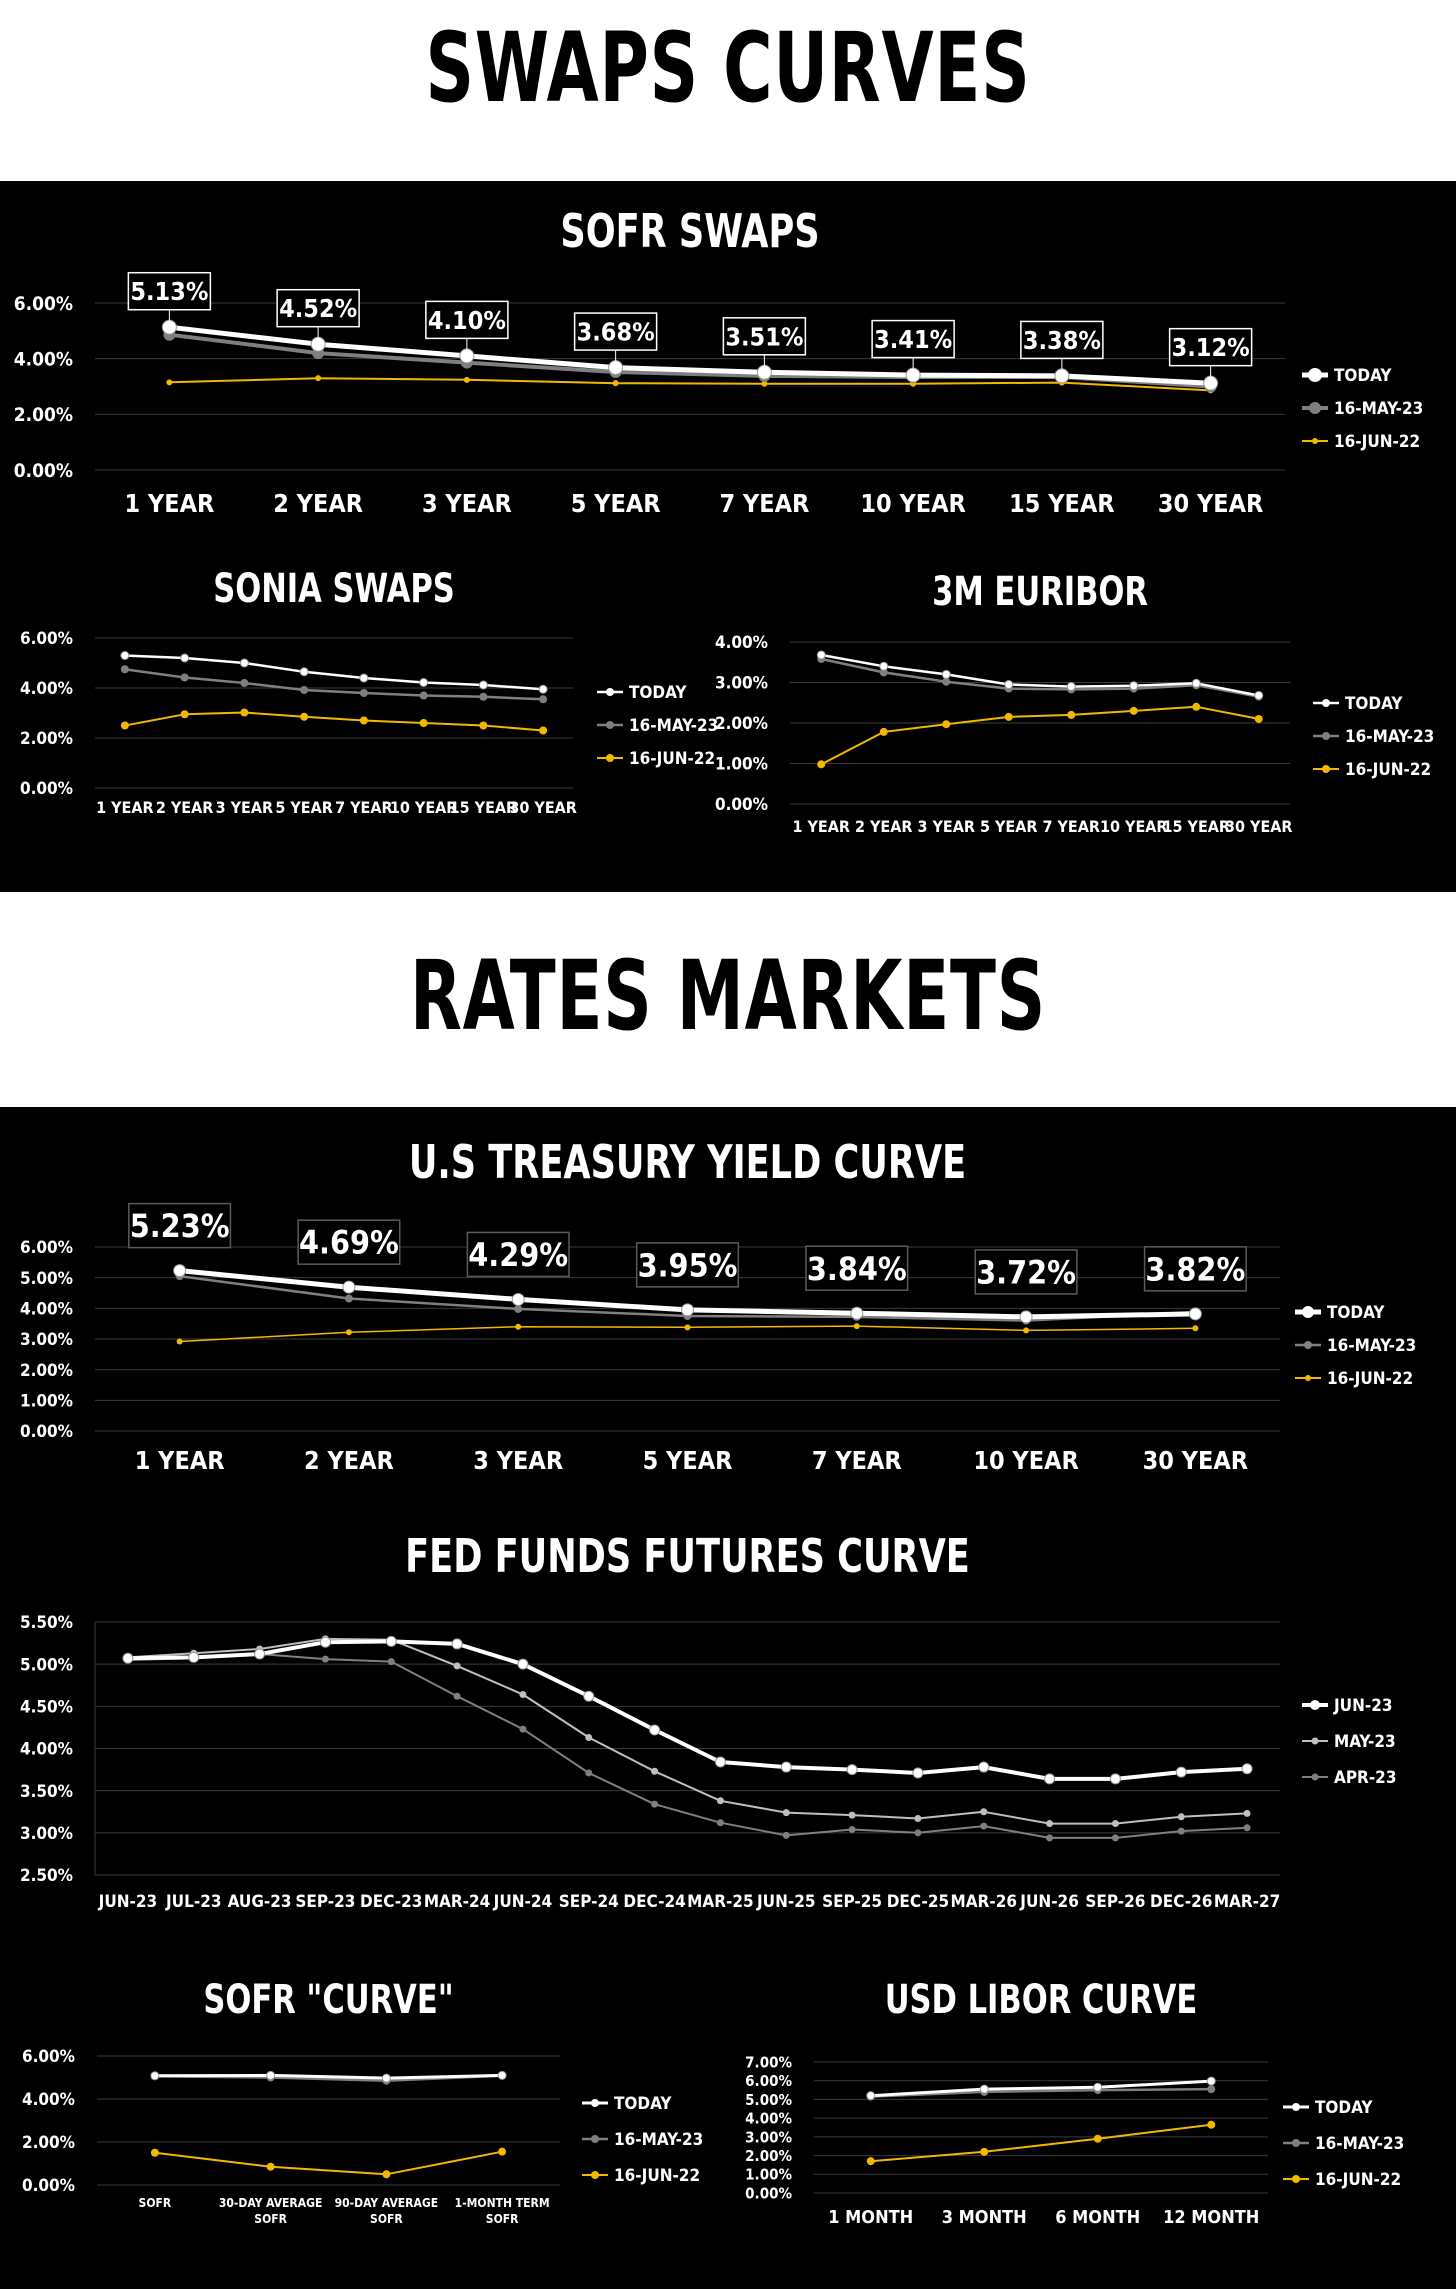 Image resolution: width=1456 pixels, height=2289 pixels. What do you see at coordinates (46, 1792) in the screenshot?
I see `y-tick-label: 3.50%` at bounding box center [46, 1792].